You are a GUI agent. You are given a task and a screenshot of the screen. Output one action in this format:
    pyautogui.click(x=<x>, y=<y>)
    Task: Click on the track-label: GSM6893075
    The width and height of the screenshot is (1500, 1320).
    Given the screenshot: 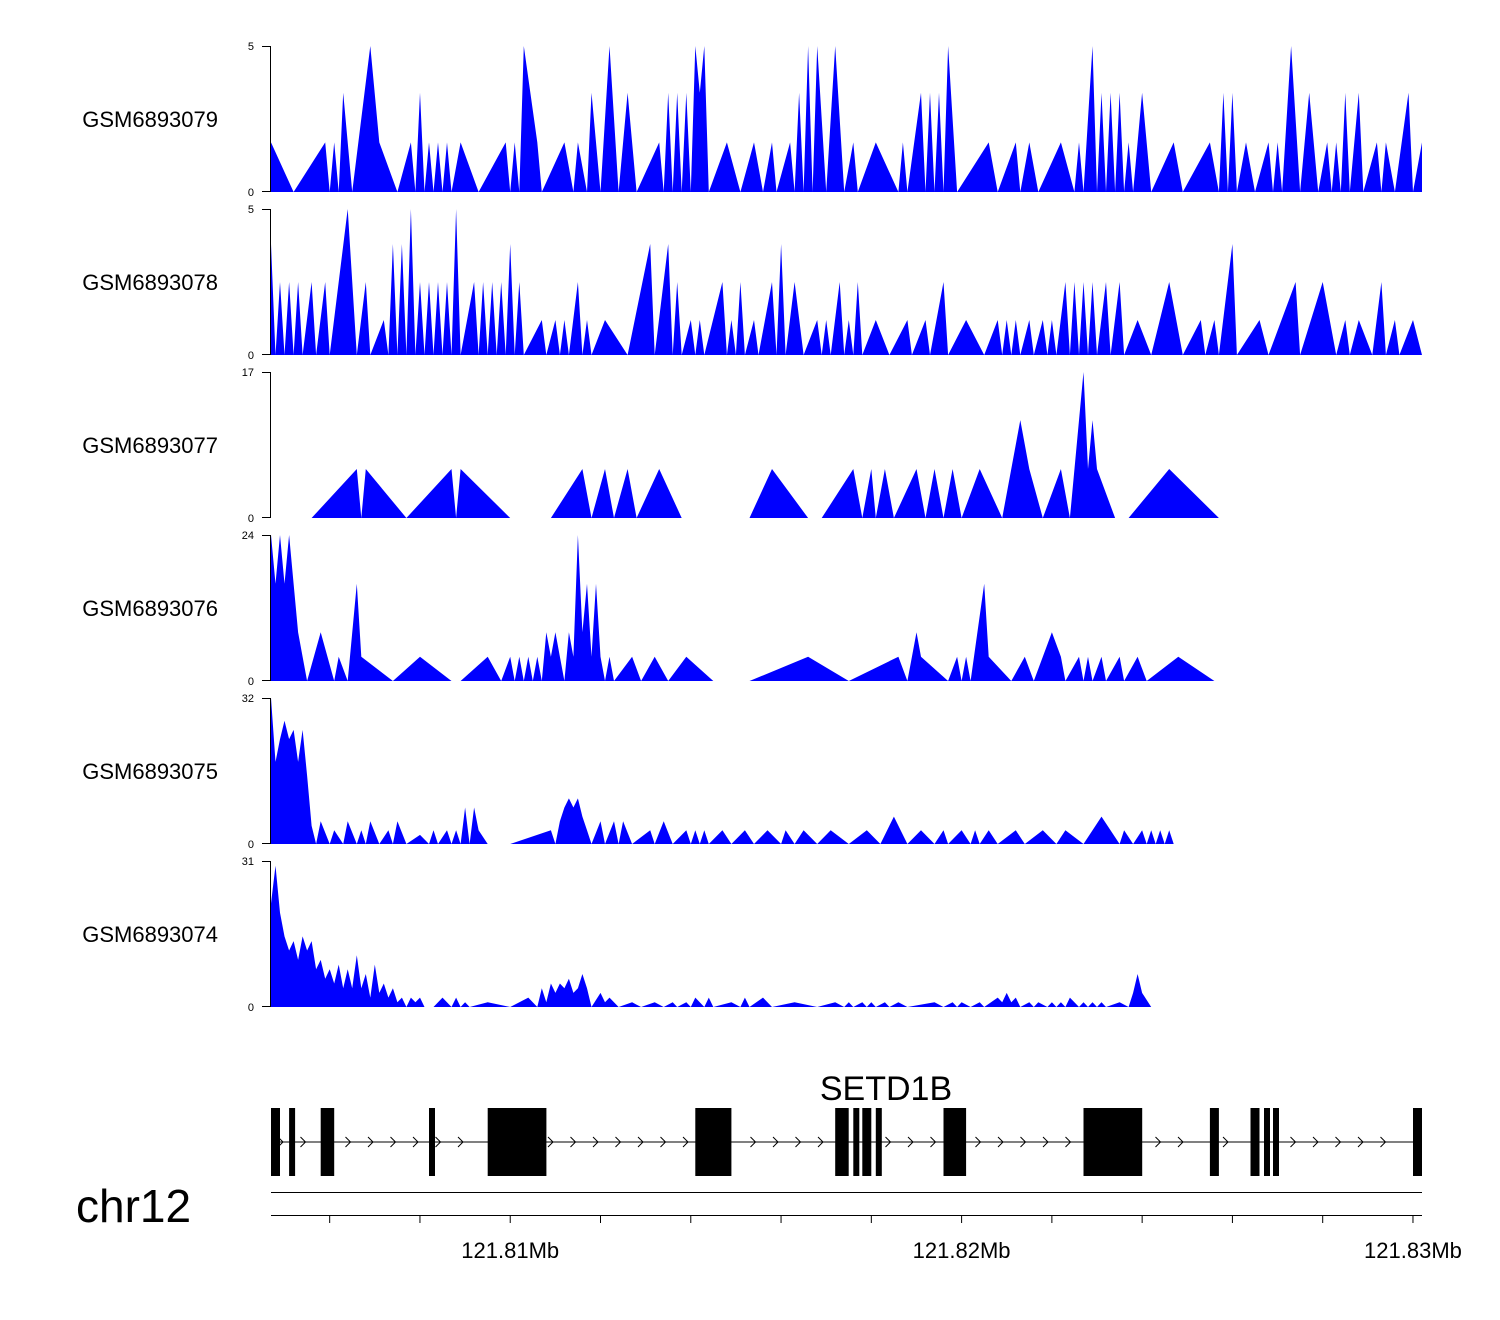 What is the action you would take?
    pyautogui.click(x=150, y=771)
    